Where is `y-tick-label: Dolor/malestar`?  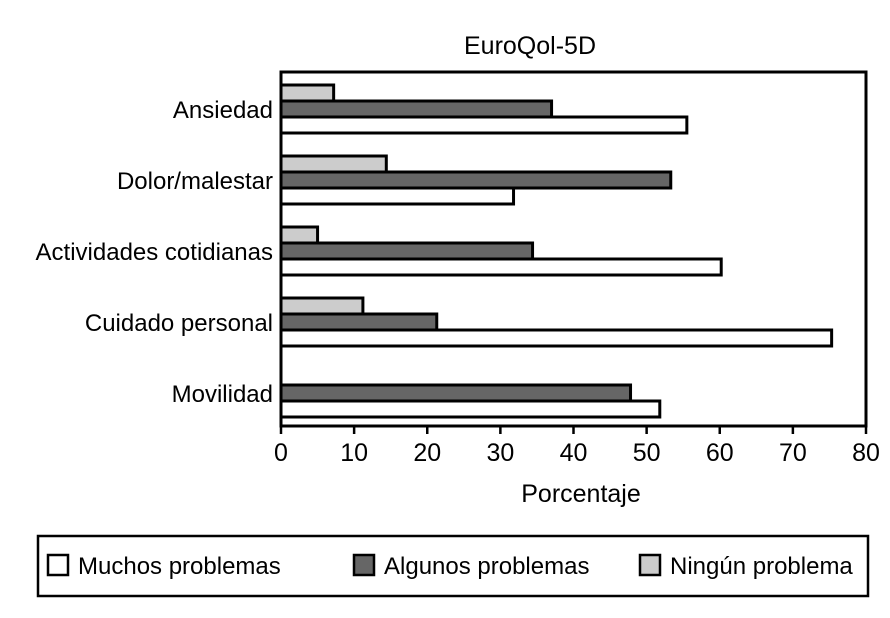 y-tick-label: Dolor/malestar is located at coordinates (195, 181).